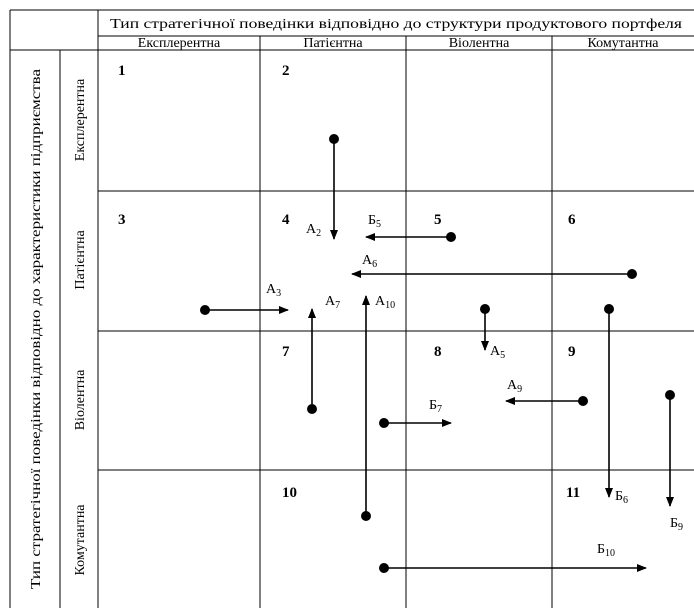  I want to click on row-header-patient: Патієнтна, so click(80, 260).